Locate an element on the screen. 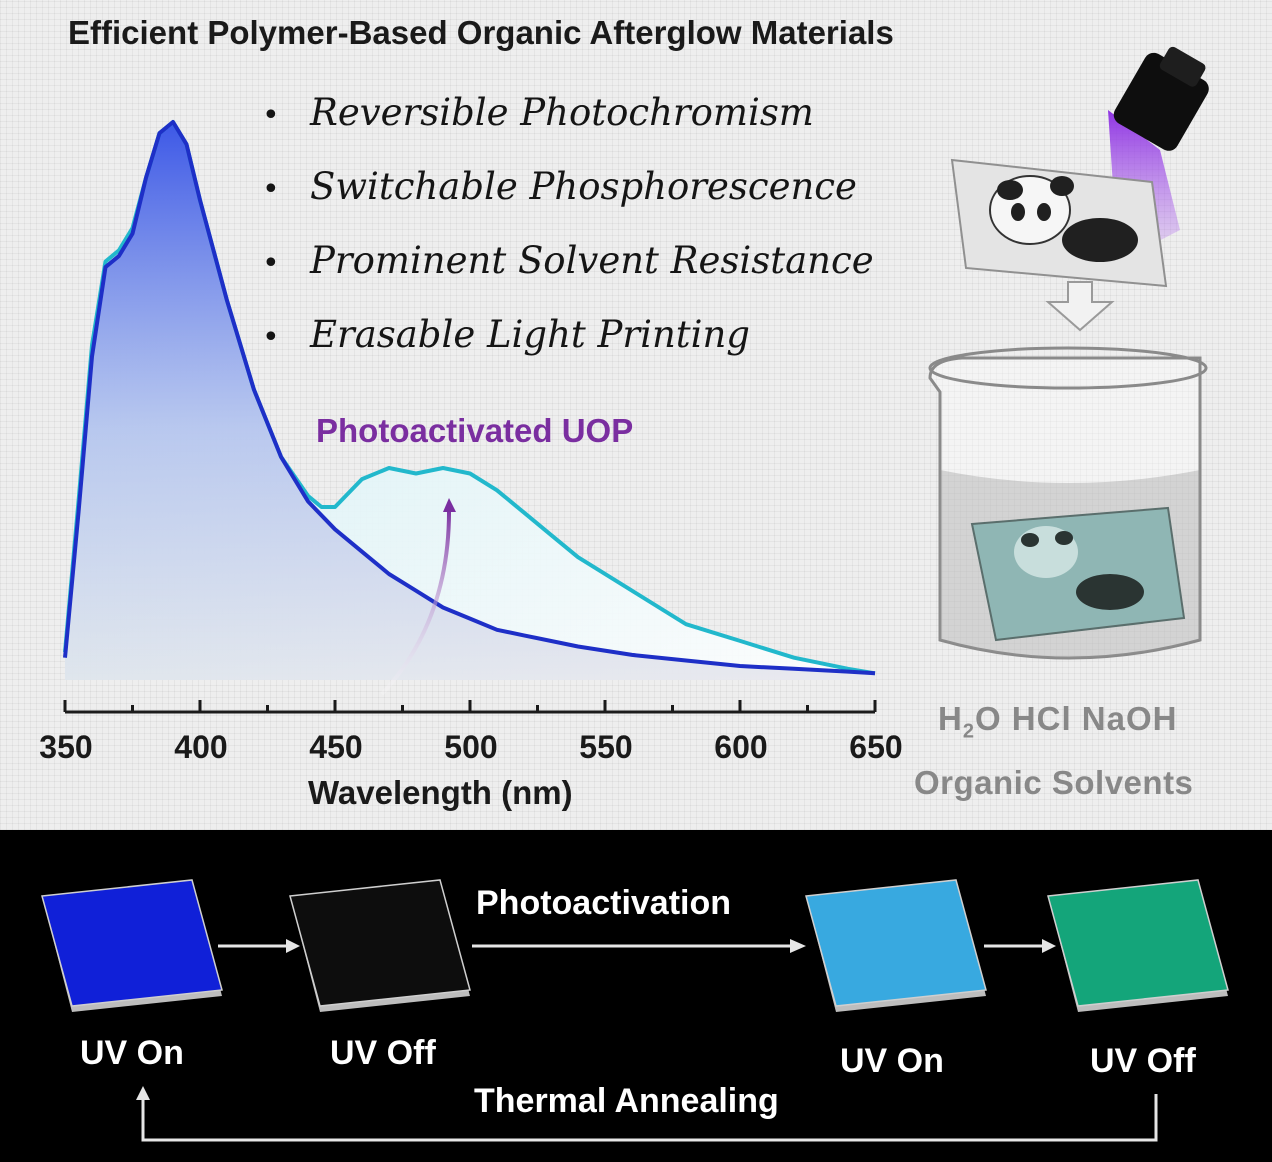 Image resolution: width=1272 pixels, height=1162 pixels. feature-item: • Switchable Phosphorescence is located at coordinates (568, 187).